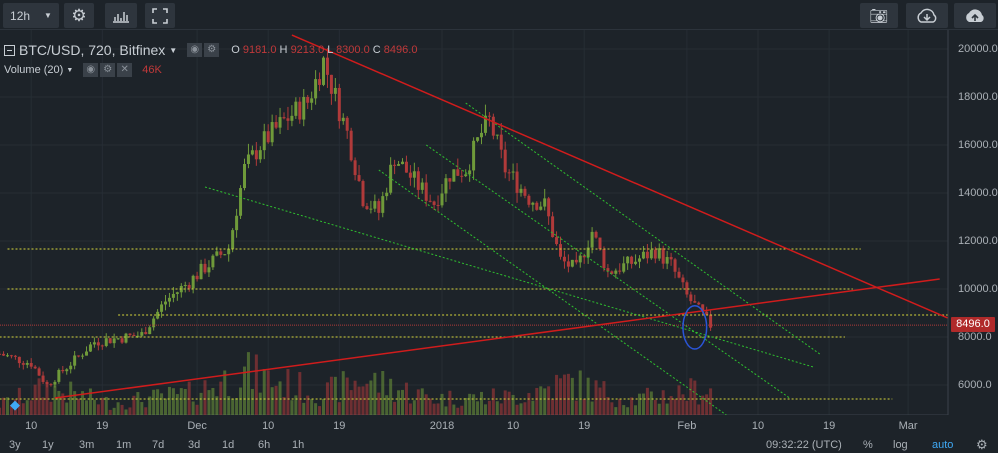 Image resolution: width=998 pixels, height=453 pixels. Describe the element at coordinates (298, 445) in the screenshot. I see `range-button-1h: 1h` at that location.